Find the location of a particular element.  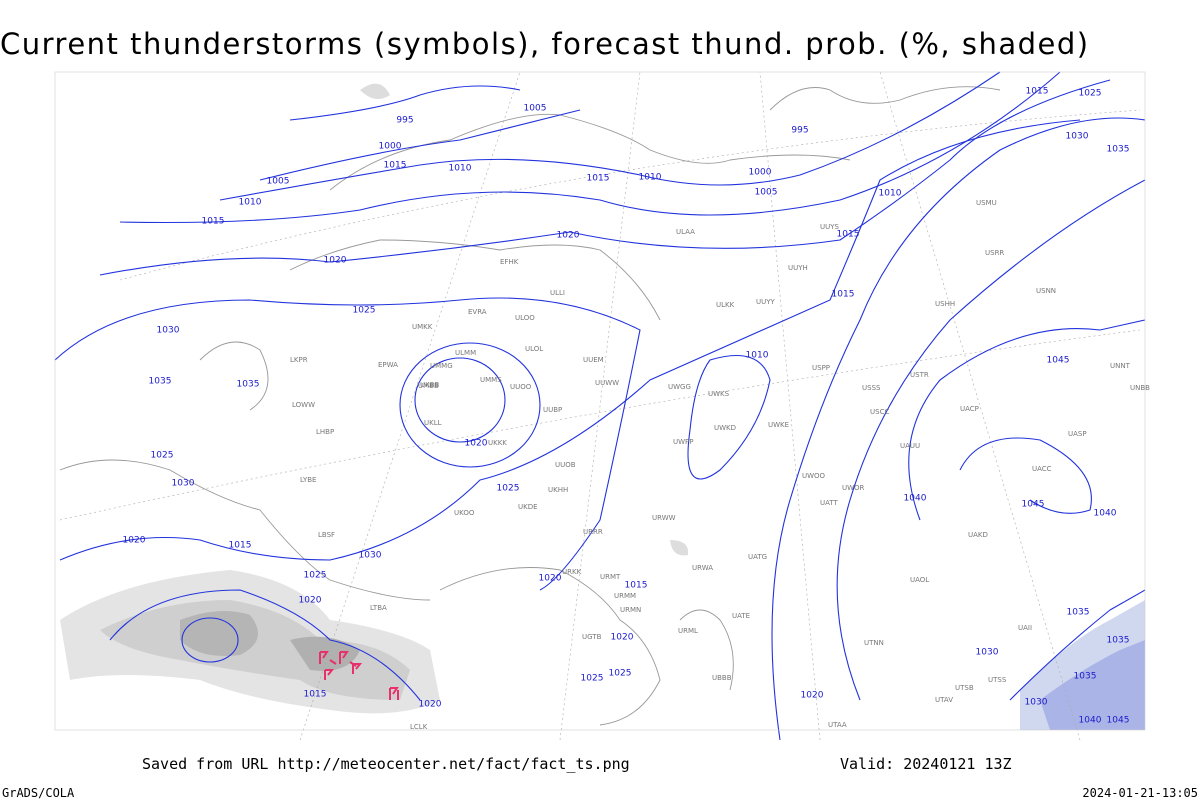

station-label: URML is located at coordinates (688, 631).